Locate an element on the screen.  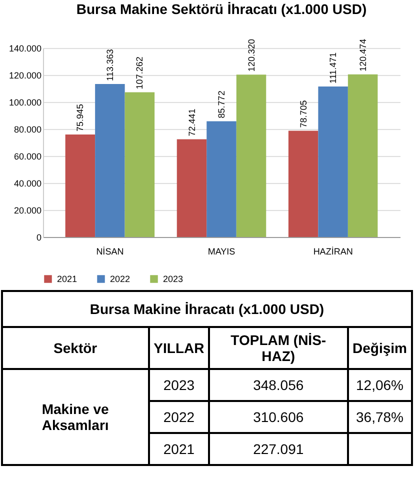
text: YILLAR is located at coordinates (179, 348).